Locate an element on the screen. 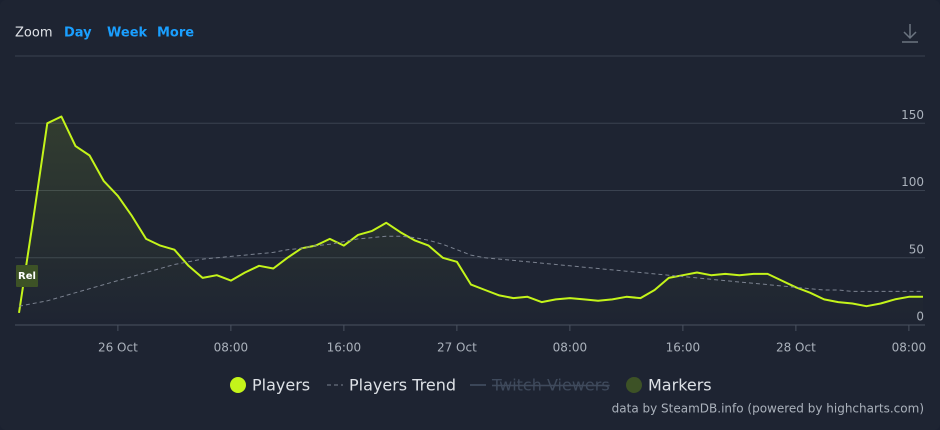  legend-item: Twitch Viewers is located at coordinates (540, 385).